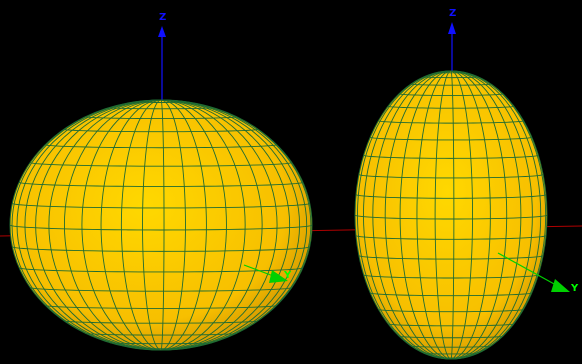  What do you see at coordinates (560, 285) in the screenshot?
I see `right-y-axis-arrowhead` at bounding box center [560, 285].